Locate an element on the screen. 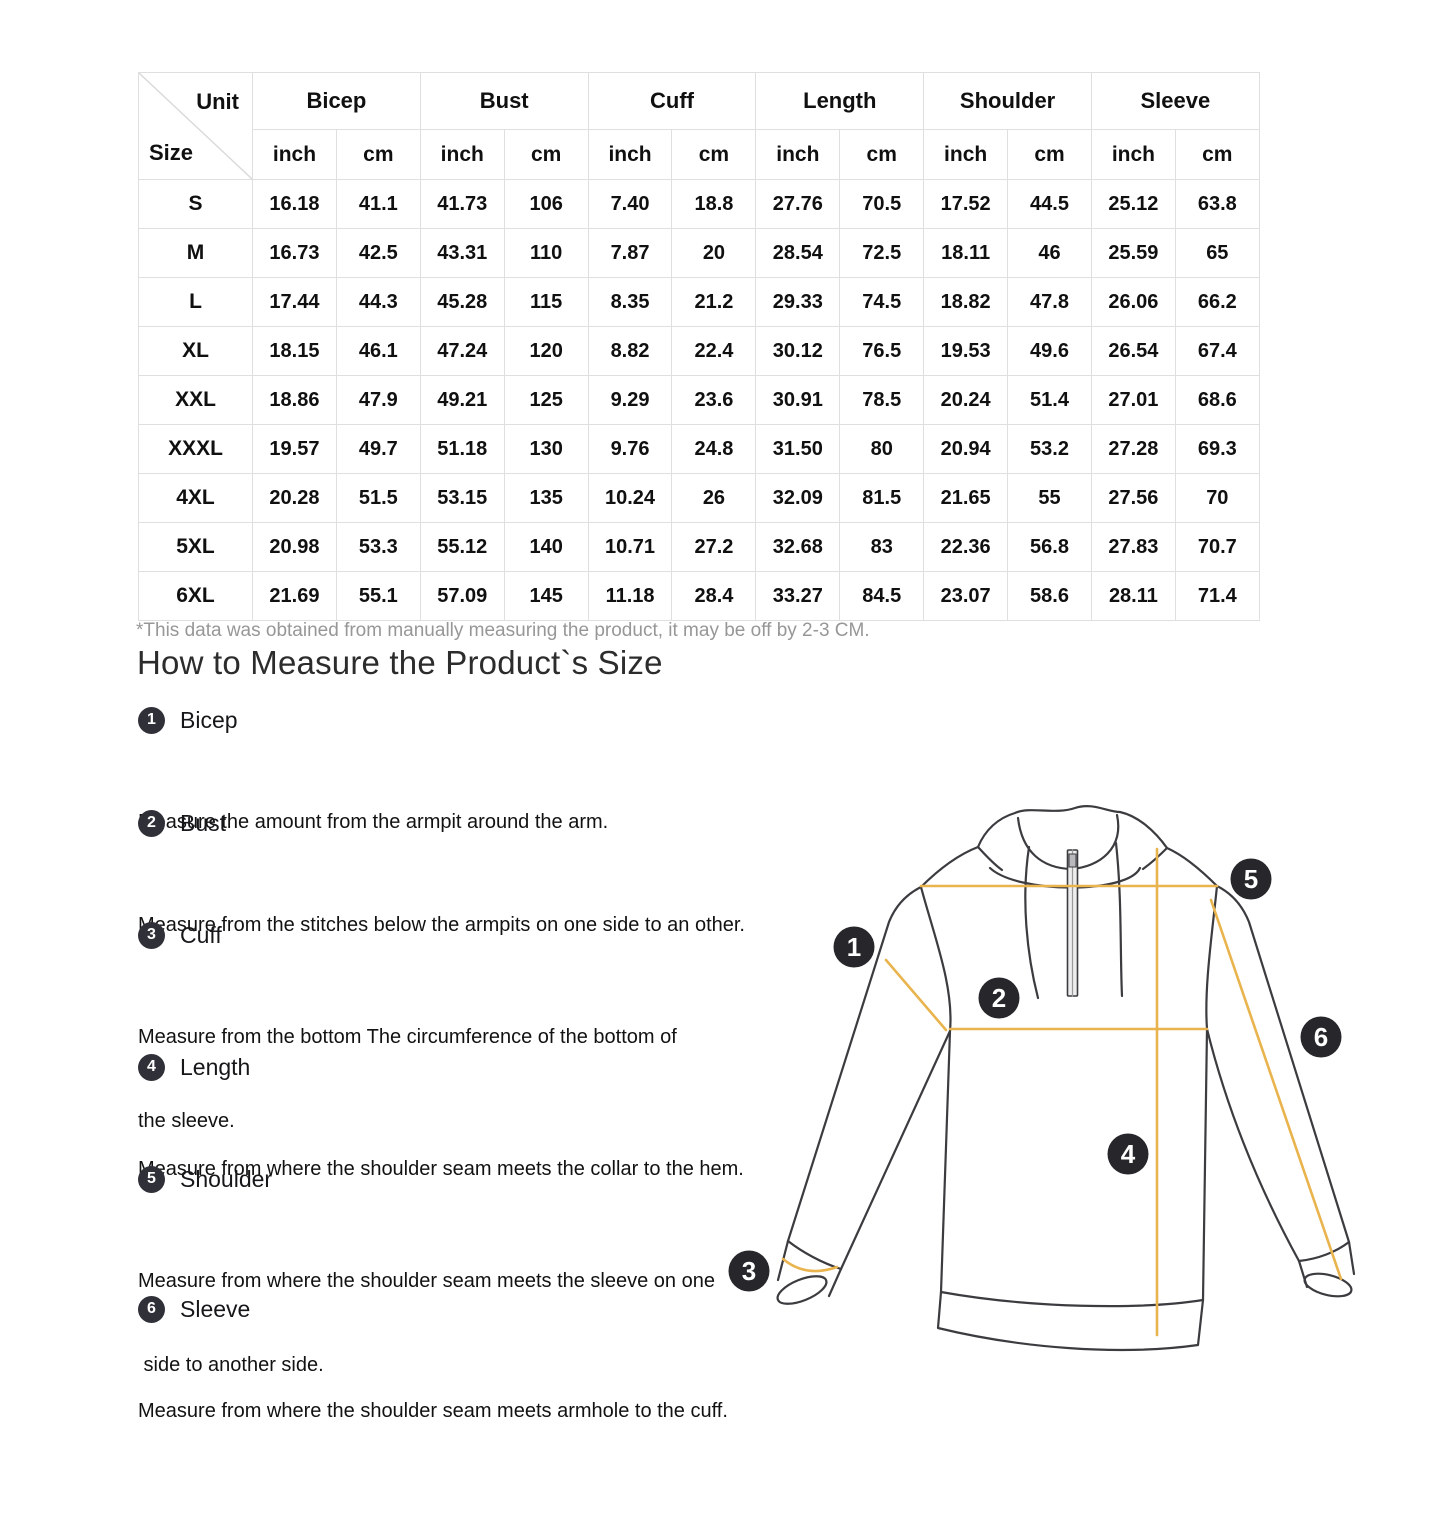 Image resolution: width=1445 pixels, height=1537 pixels. step-number-badge: 5 is located at coordinates (151, 1179).